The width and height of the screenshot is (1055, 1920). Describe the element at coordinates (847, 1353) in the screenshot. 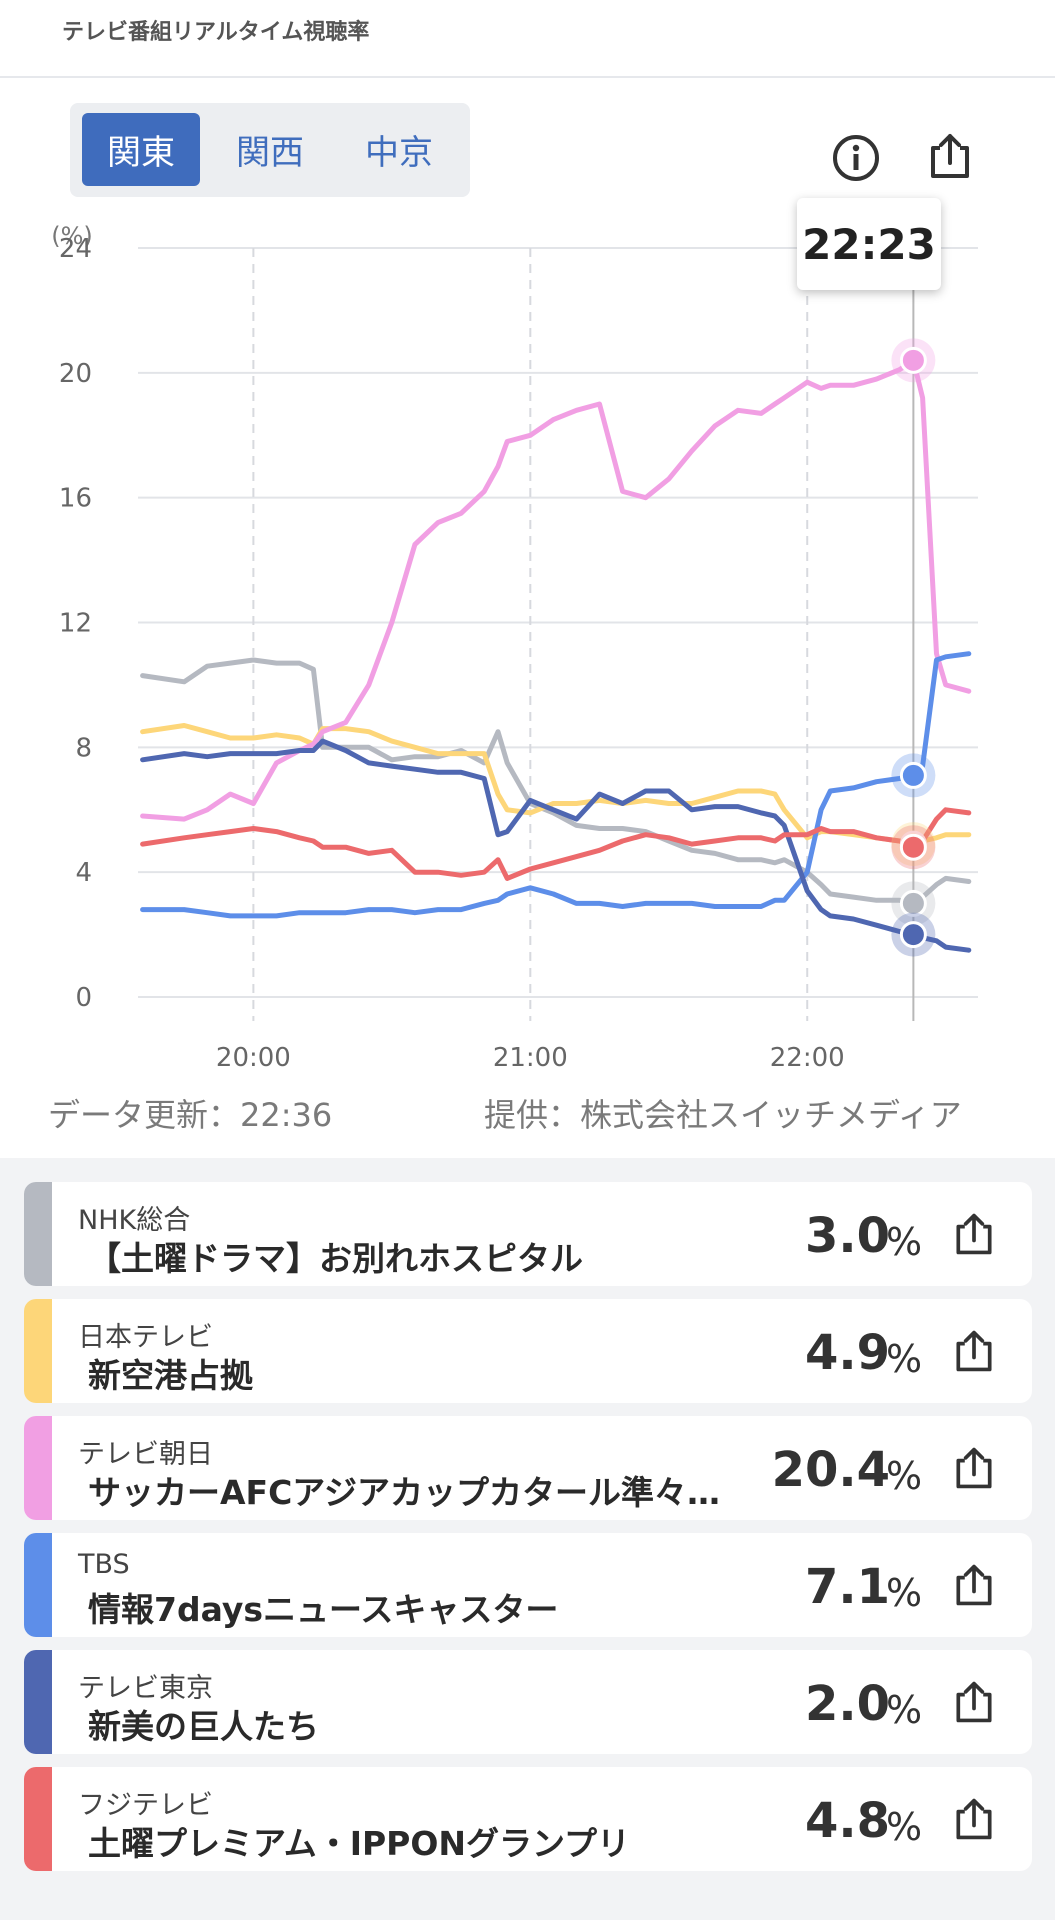

I see `rating-value: 4.9` at that location.